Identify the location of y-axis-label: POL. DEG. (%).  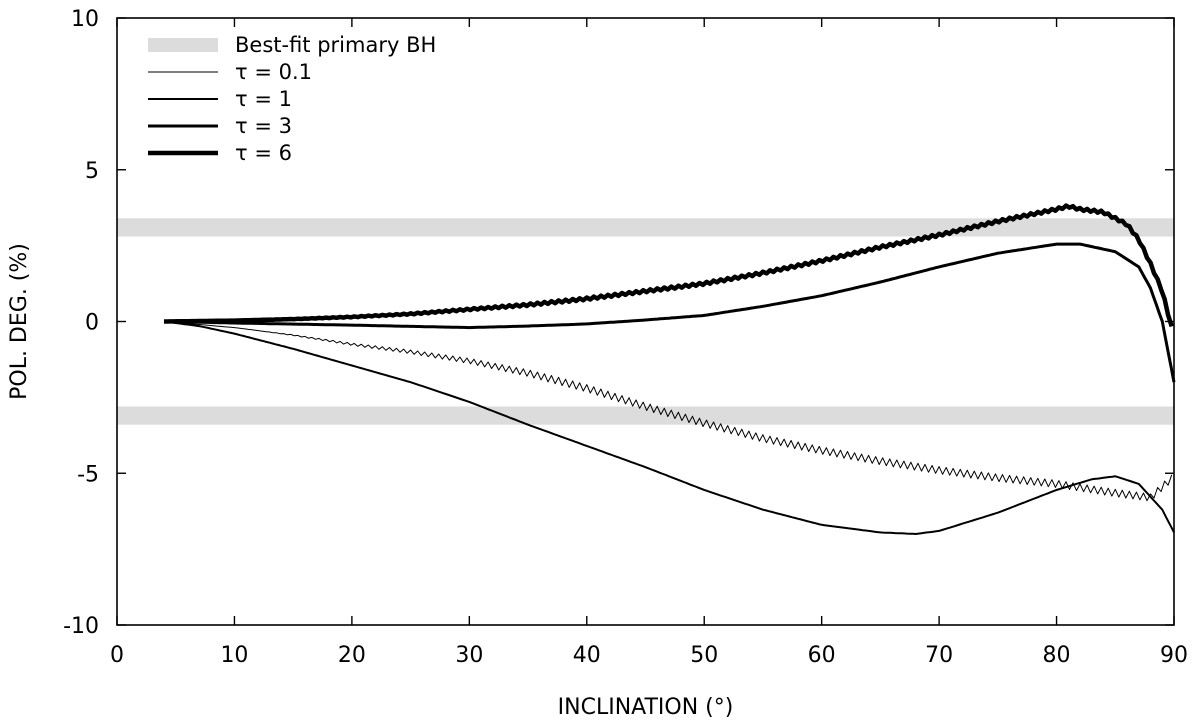
(19, 321).